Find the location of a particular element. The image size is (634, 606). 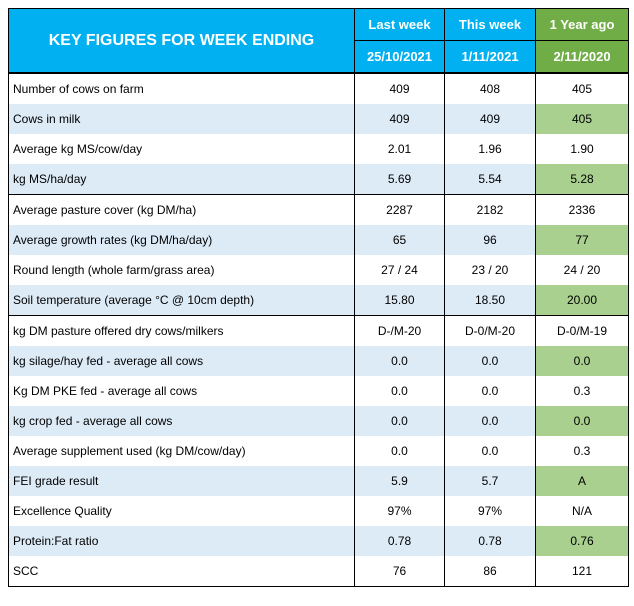

row-label: Round length (whole farm/grass area) is located at coordinates (181, 270).